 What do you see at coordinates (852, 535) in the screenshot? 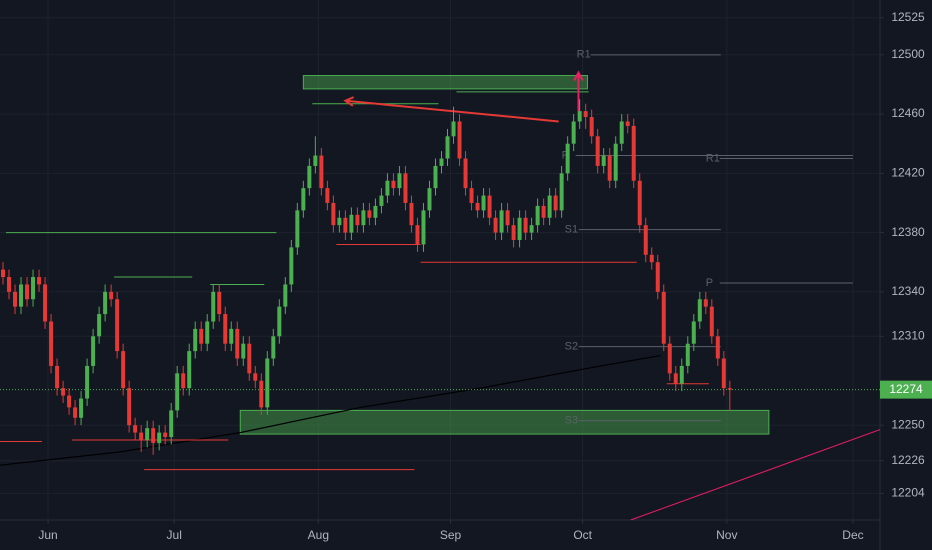
I see `x-tick-label: Dec` at bounding box center [852, 535].